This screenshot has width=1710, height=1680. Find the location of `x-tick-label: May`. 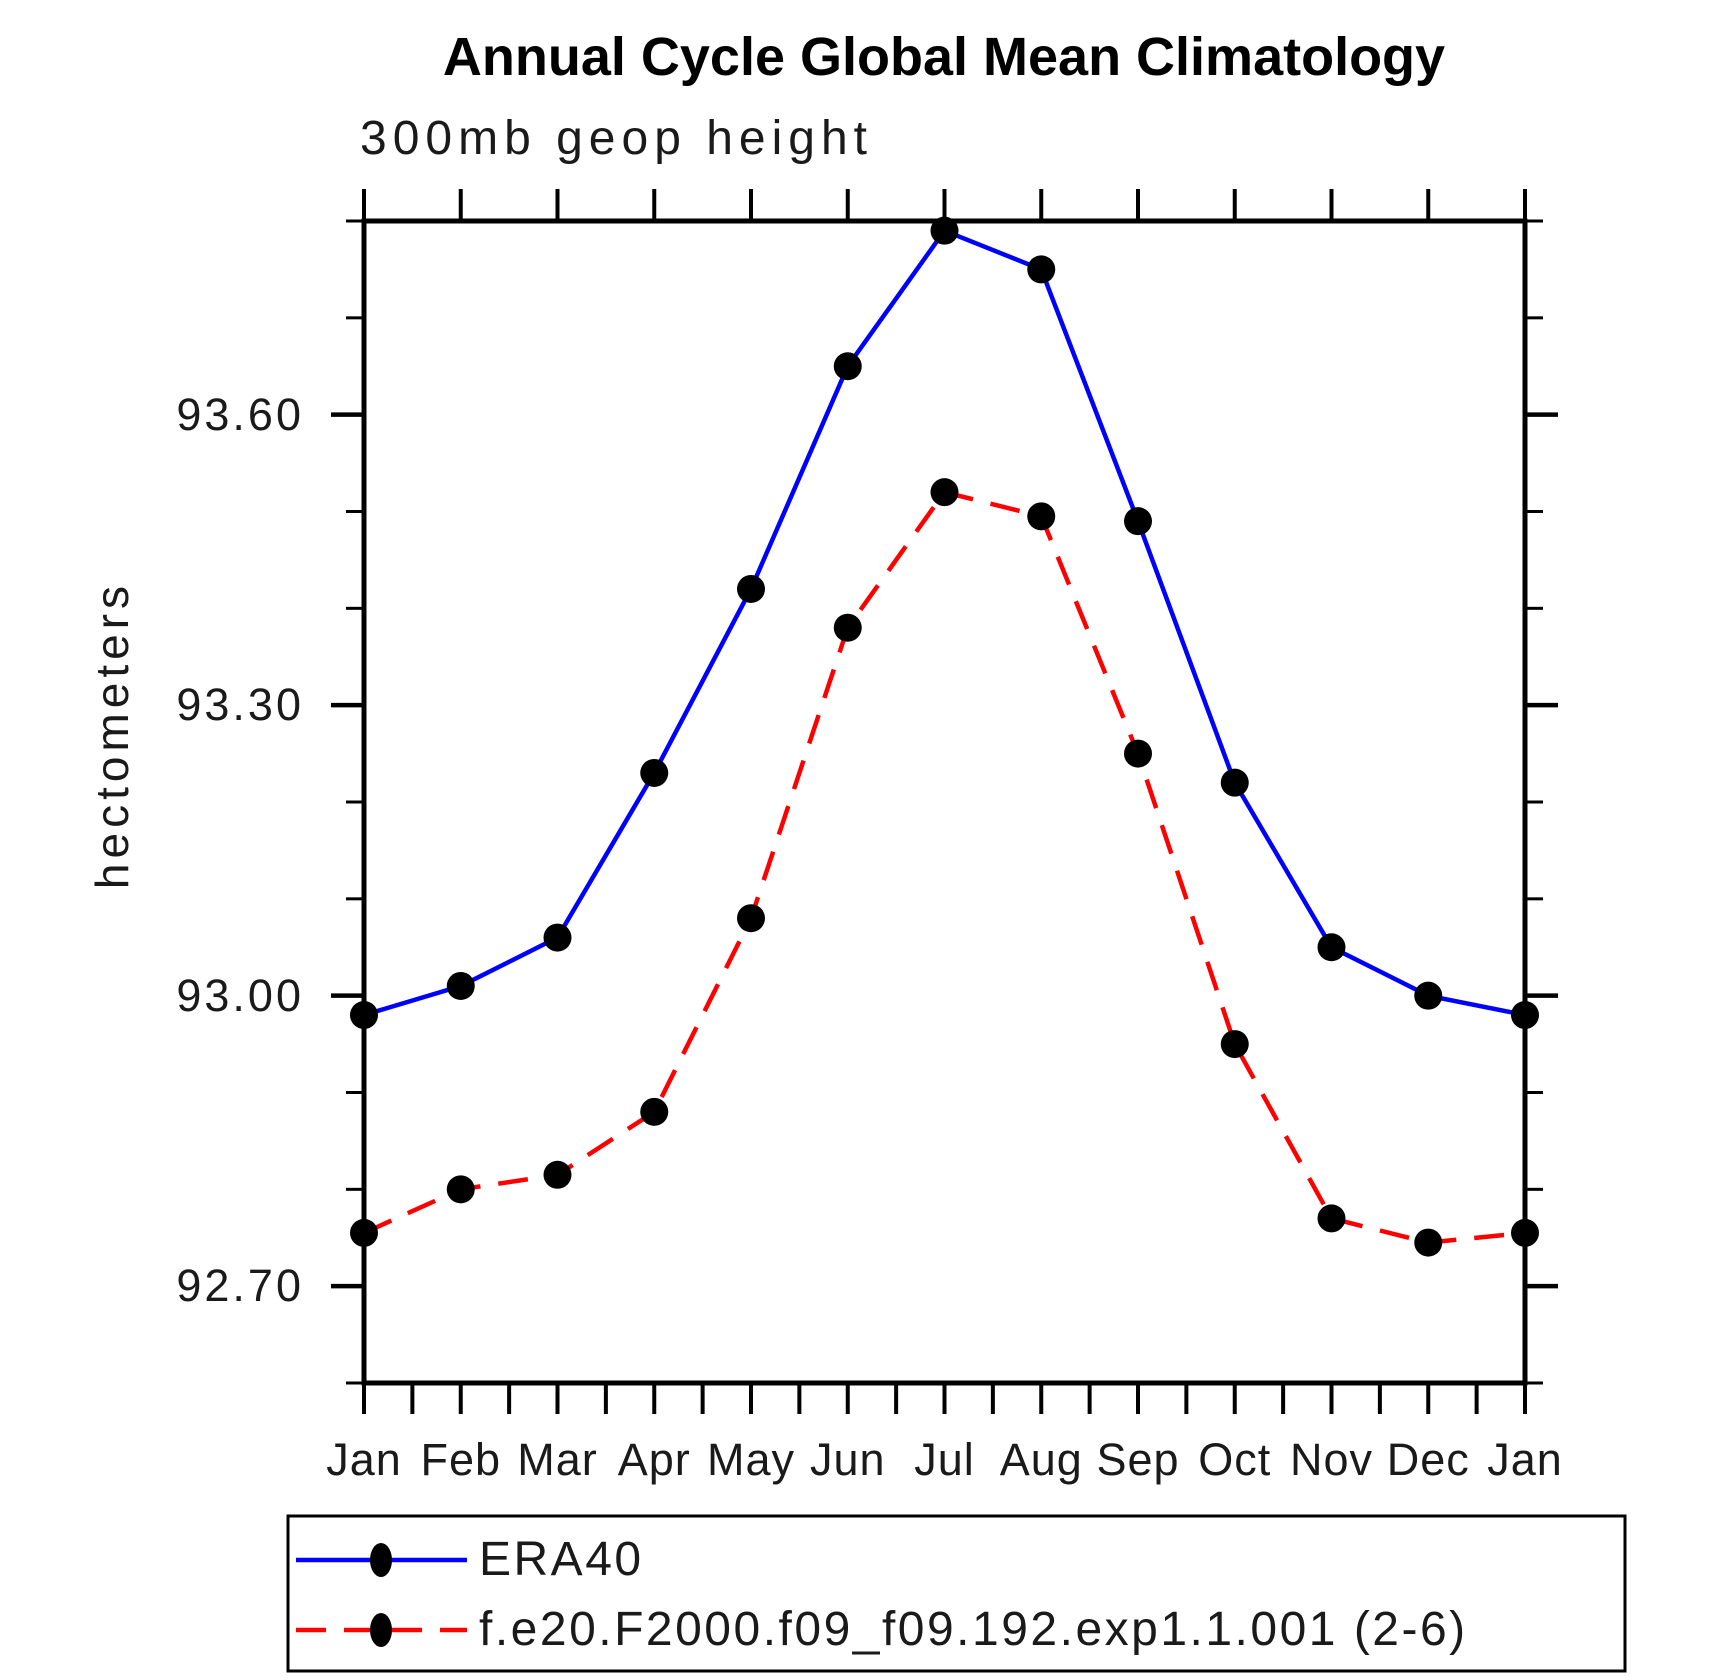

x-tick-label: May is located at coordinates (751, 1459).